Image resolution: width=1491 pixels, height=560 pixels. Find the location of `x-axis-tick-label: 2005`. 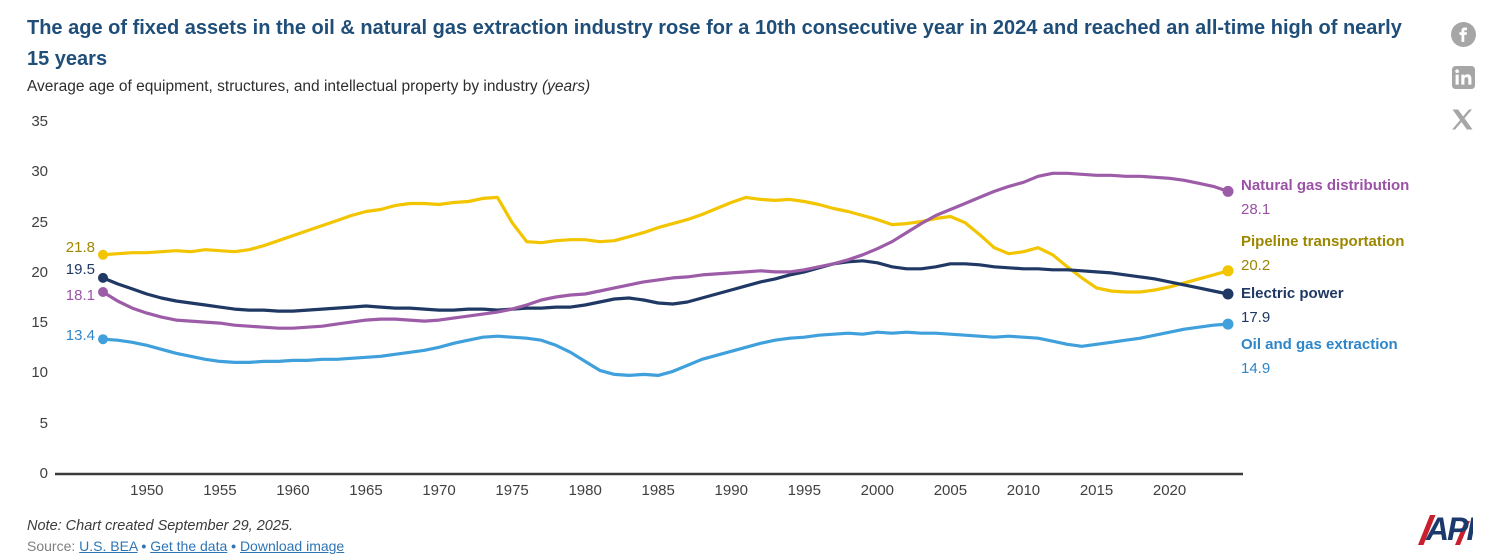

x-axis-tick-label: 2005 is located at coordinates (950, 490).